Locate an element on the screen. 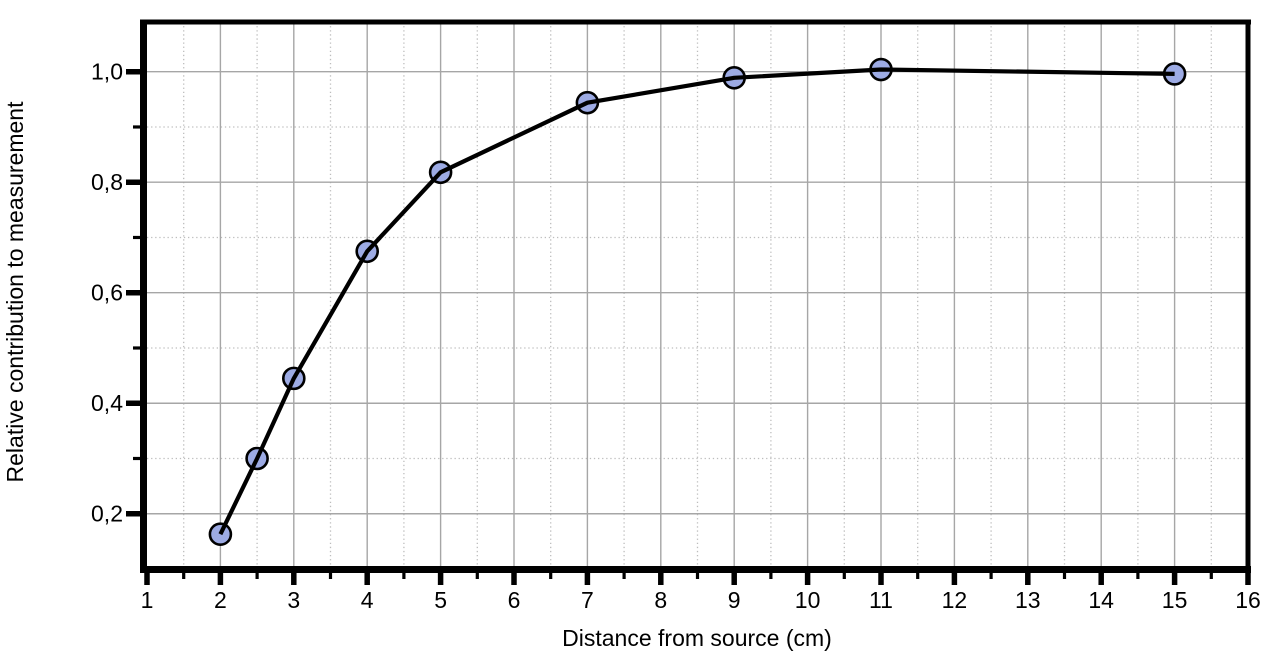 Image resolution: width=1280 pixels, height=658 pixels. x-tick-label: 13 is located at coordinates (1028, 600).